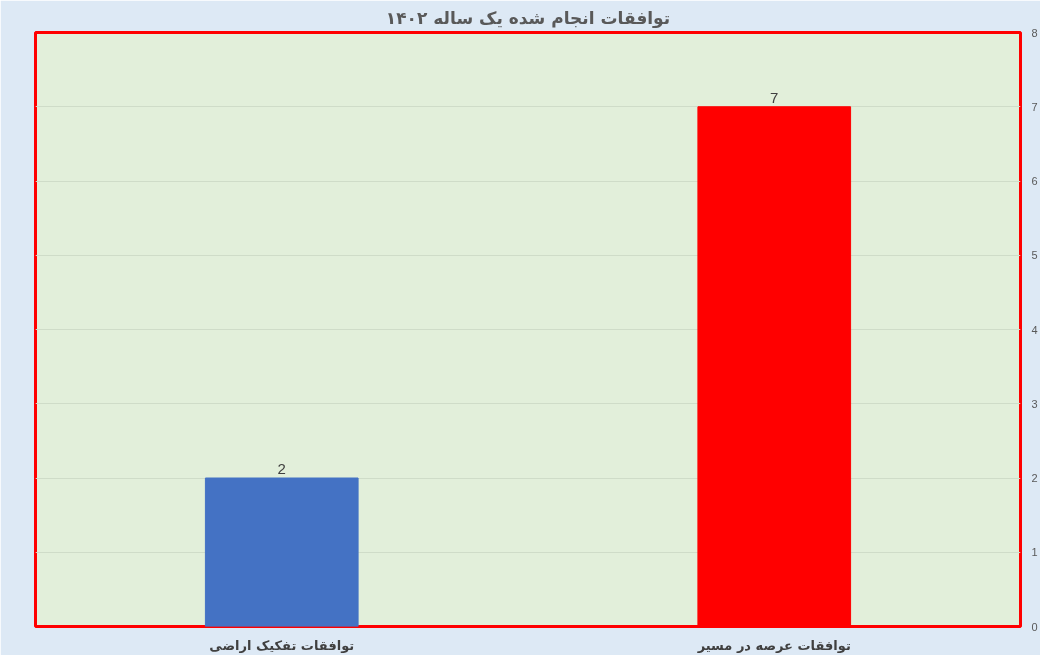 The height and width of the screenshot is (667, 1053). I want to click on y-tick-label: 8, so click(1034, 32).